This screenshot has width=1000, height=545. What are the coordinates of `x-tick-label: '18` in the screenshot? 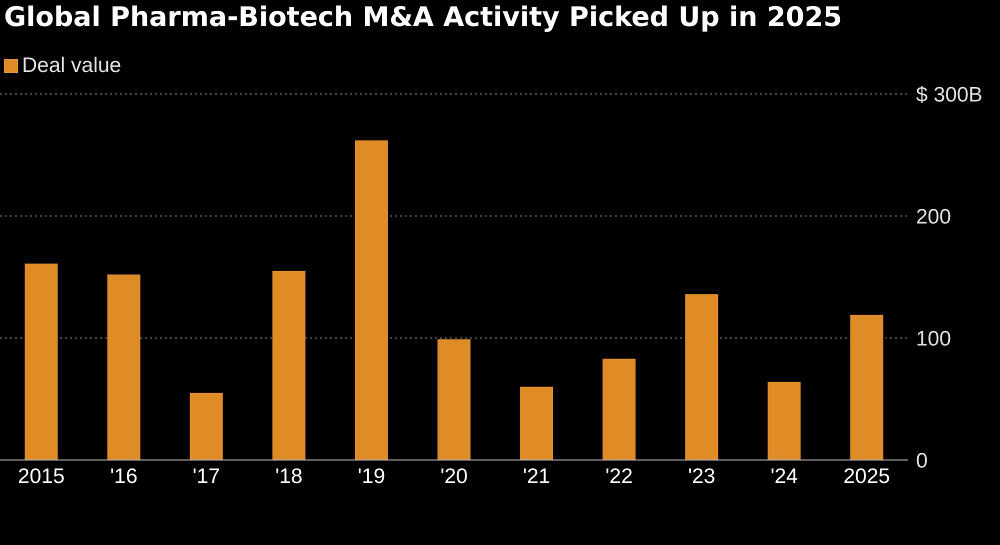 It's located at (289, 476).